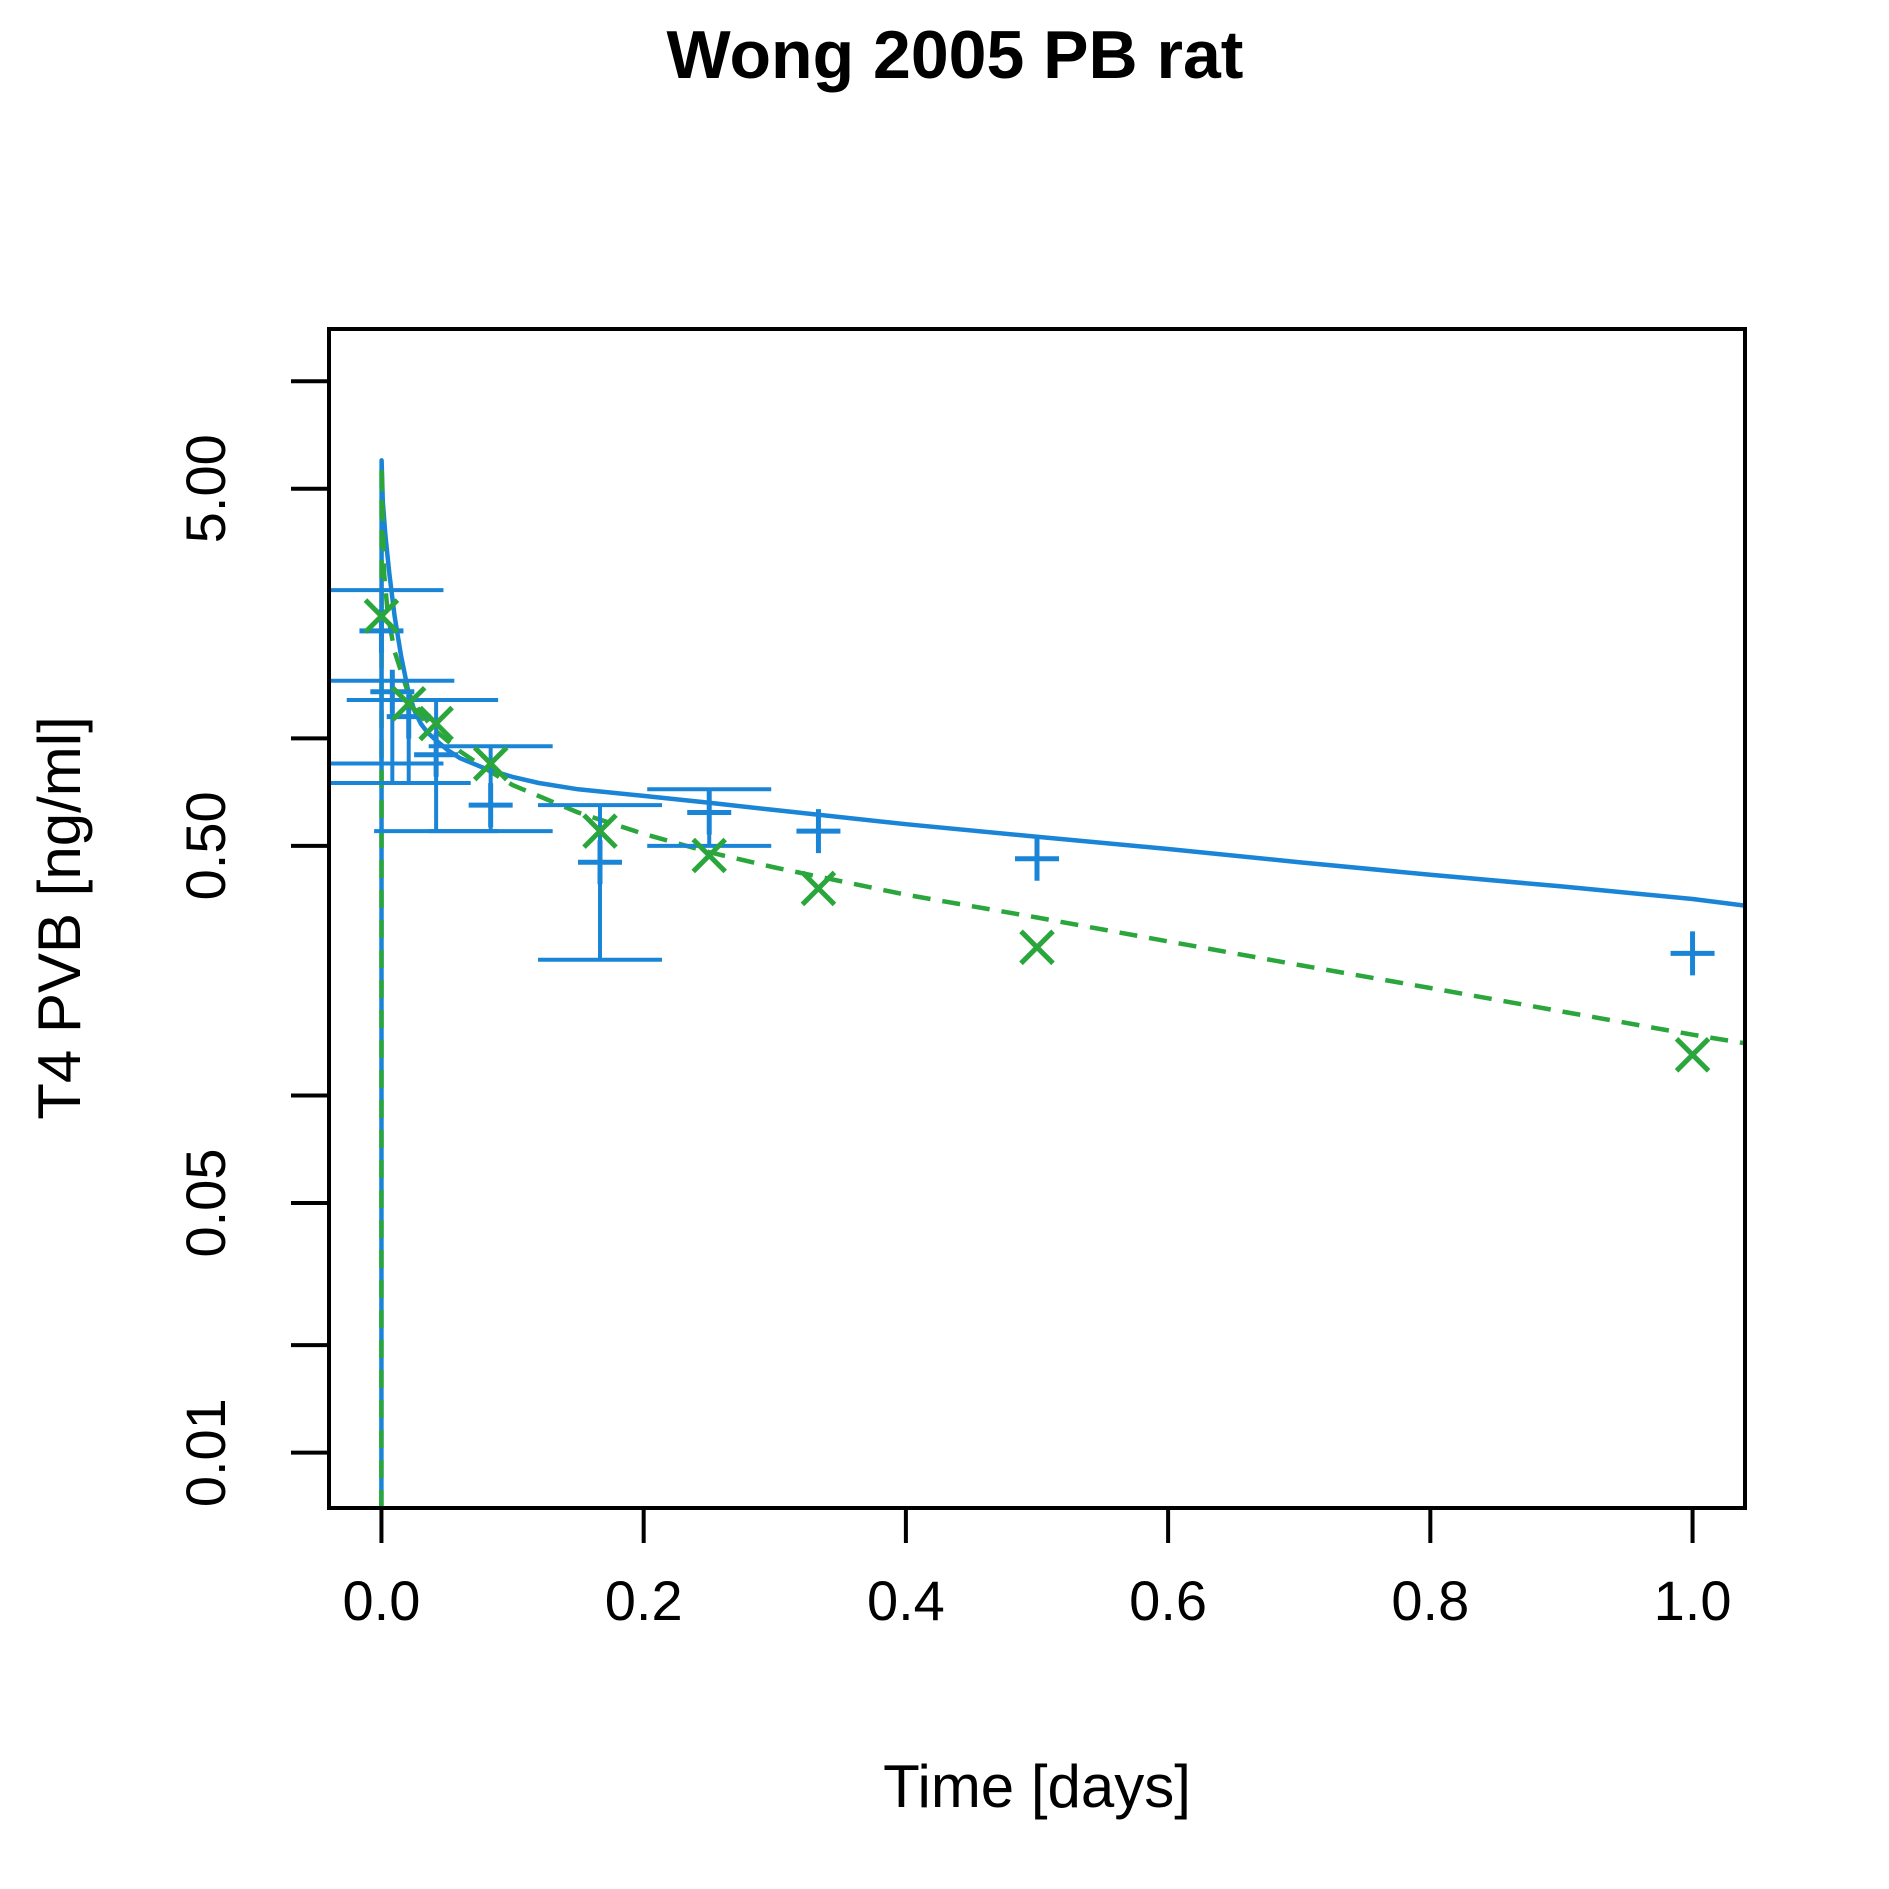 This screenshot has width=1889, height=1889. Describe the element at coordinates (644, 1600) in the screenshot. I see `x-tick-label: 0.2` at that location.